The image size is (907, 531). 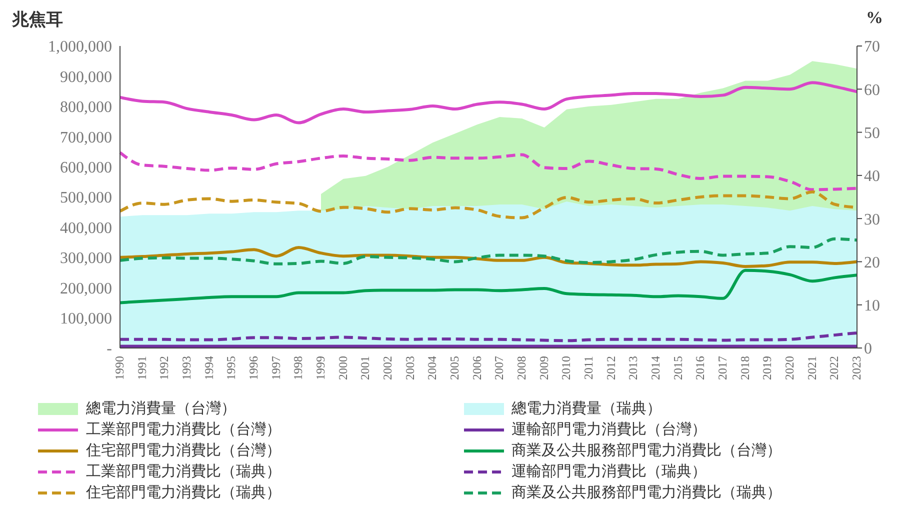 What do you see at coordinates (543, 368) in the screenshot?
I see `x-tick-label: 2009` at bounding box center [543, 368].